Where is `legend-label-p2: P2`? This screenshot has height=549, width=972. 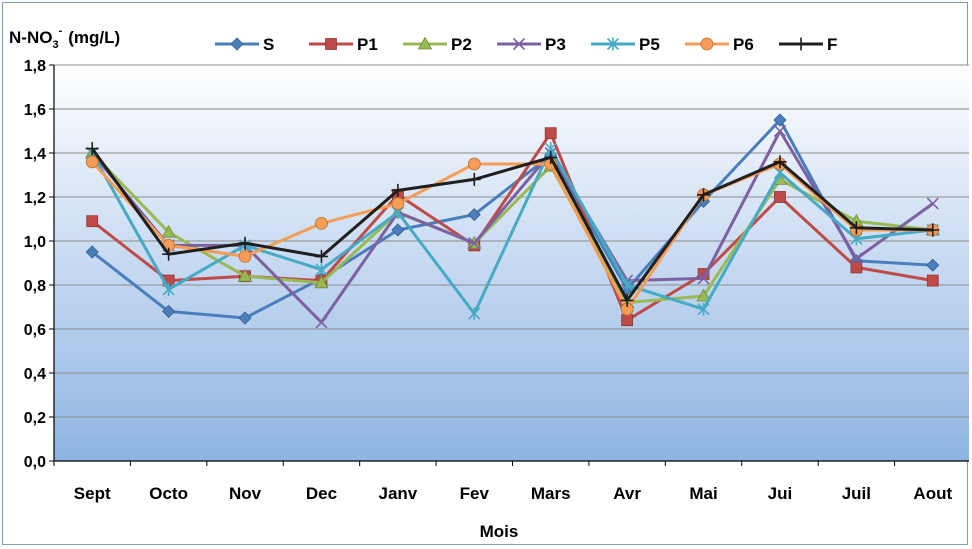 legend-label-p2: P2 is located at coordinates (461, 44).